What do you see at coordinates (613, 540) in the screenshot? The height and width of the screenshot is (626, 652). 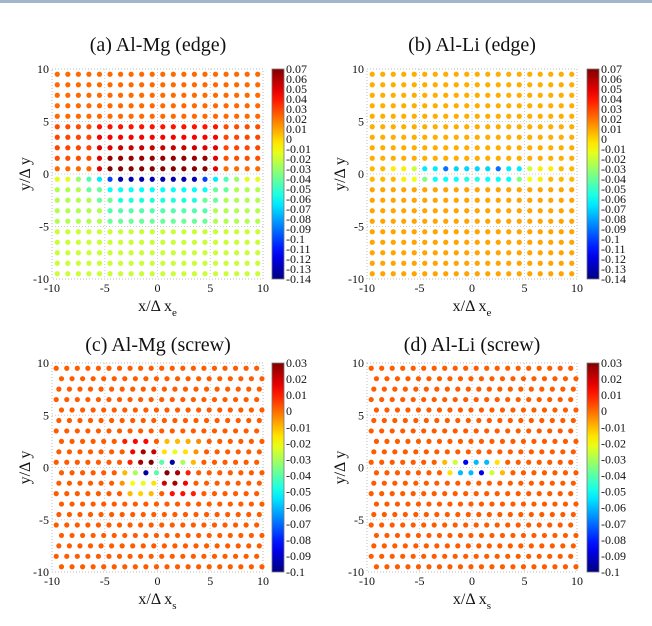 I see `colorbar-tick-label: -0.08` at bounding box center [613, 540].